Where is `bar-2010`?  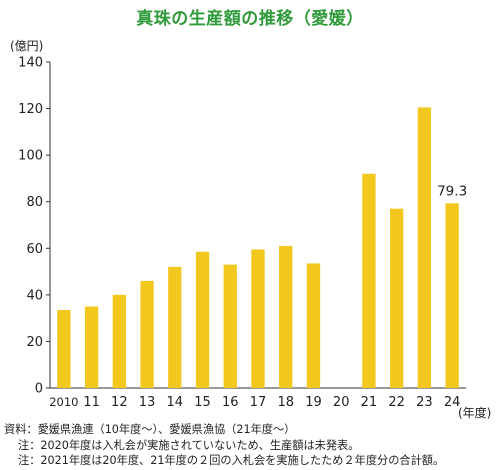
bar-2010 is located at coordinates (64, 348).